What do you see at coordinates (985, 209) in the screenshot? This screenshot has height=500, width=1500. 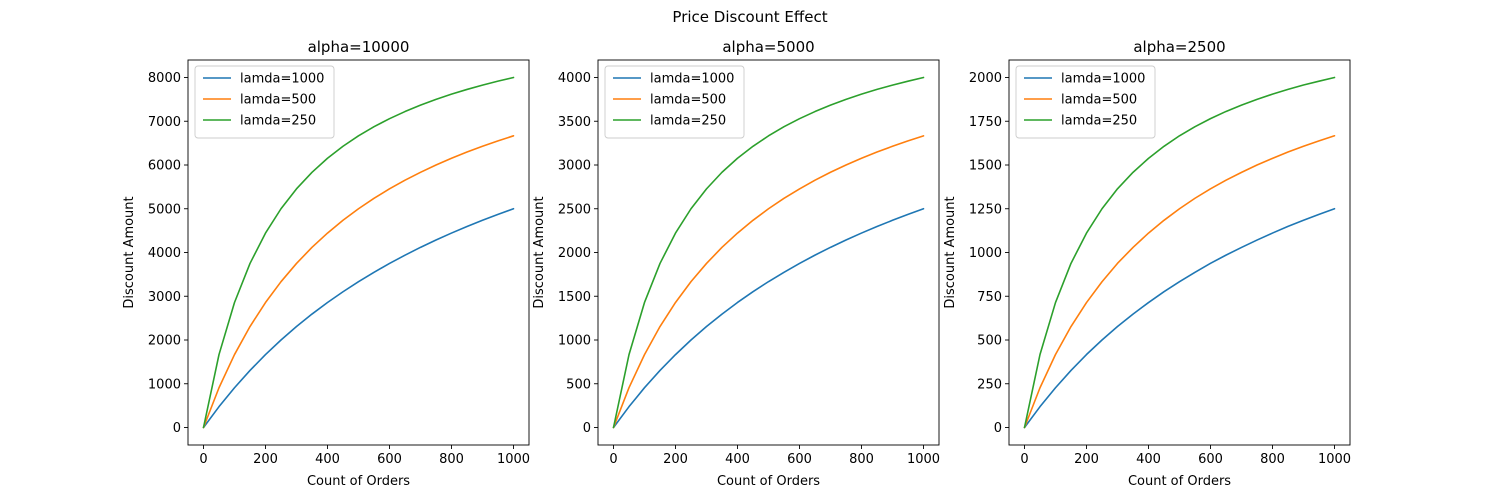 I see `y-tick-label: 1250` at bounding box center [985, 209].